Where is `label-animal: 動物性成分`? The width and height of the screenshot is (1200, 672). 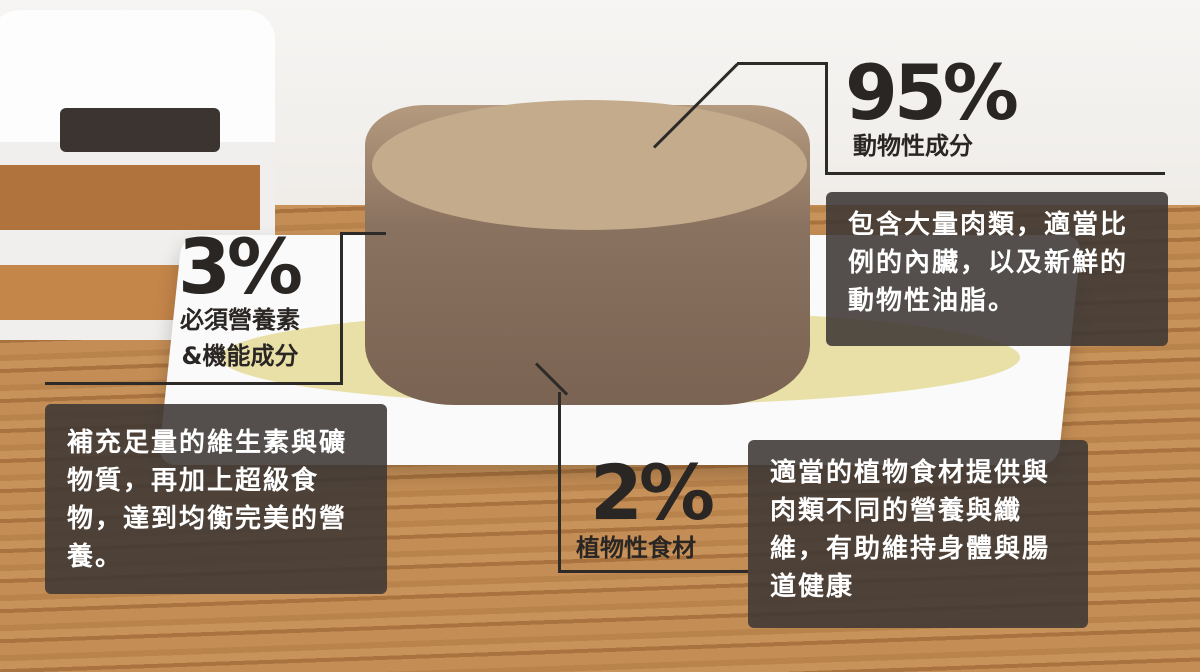
label-animal: 動物性成分 is located at coordinates (913, 146).